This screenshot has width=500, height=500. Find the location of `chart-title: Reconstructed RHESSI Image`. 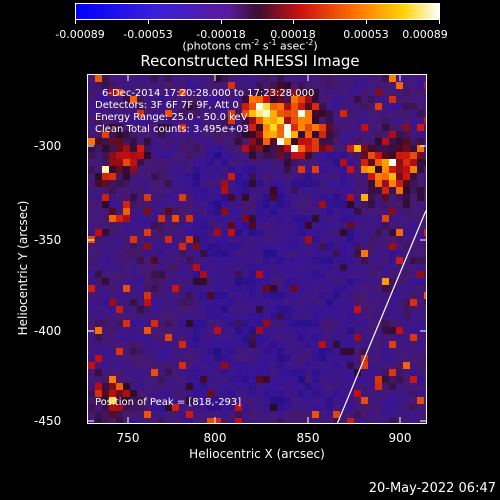

chart-title: Reconstructed RHESSI Image is located at coordinates (250, 61).